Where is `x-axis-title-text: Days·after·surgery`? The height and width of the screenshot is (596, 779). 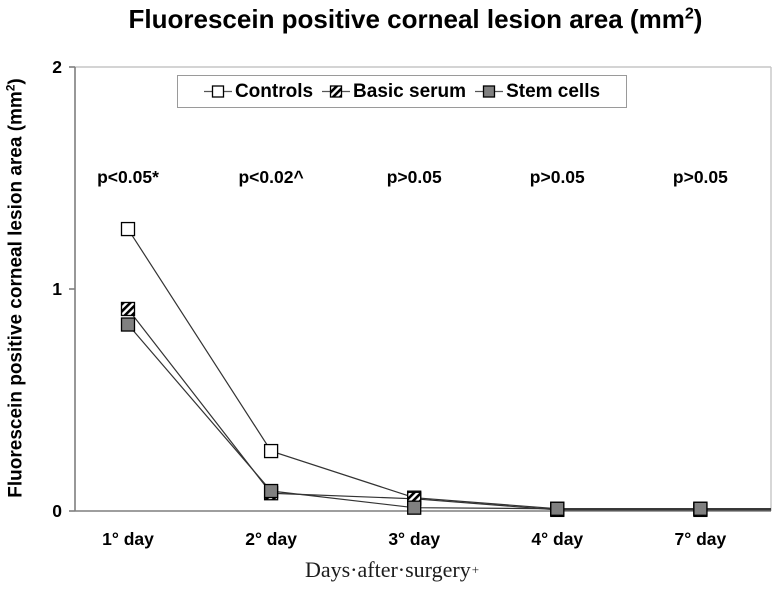
x-axis-title-text: Days·after·surgery is located at coordinates (387, 569).